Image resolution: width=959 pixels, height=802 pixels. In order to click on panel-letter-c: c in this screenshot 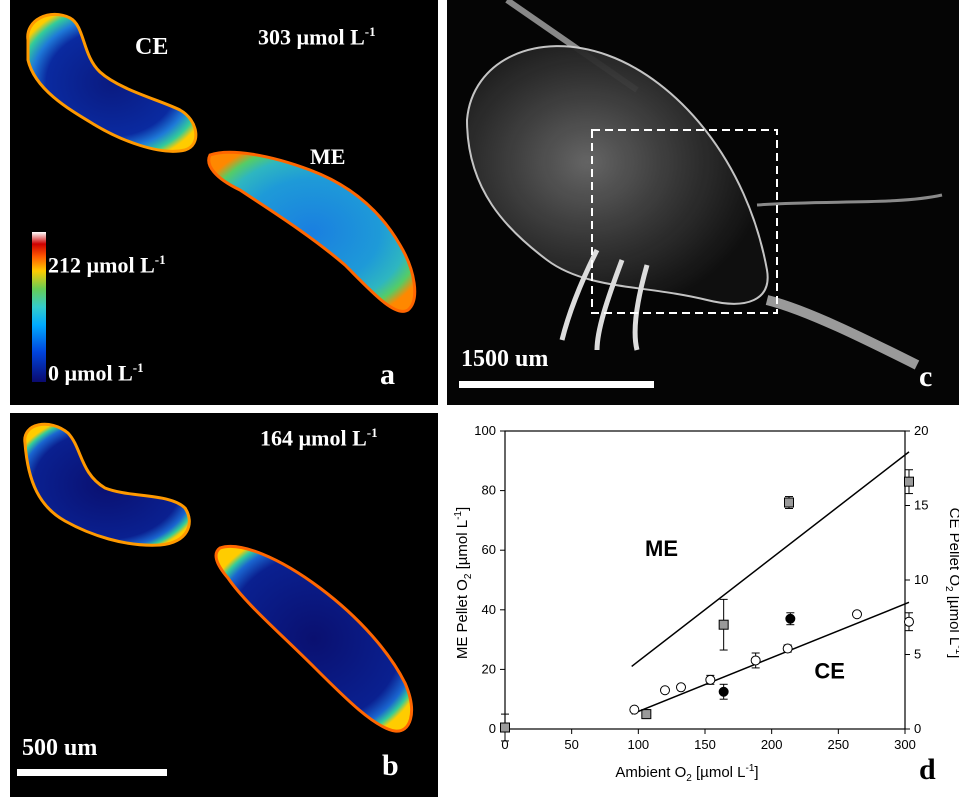, I will do `click(926, 376)`.